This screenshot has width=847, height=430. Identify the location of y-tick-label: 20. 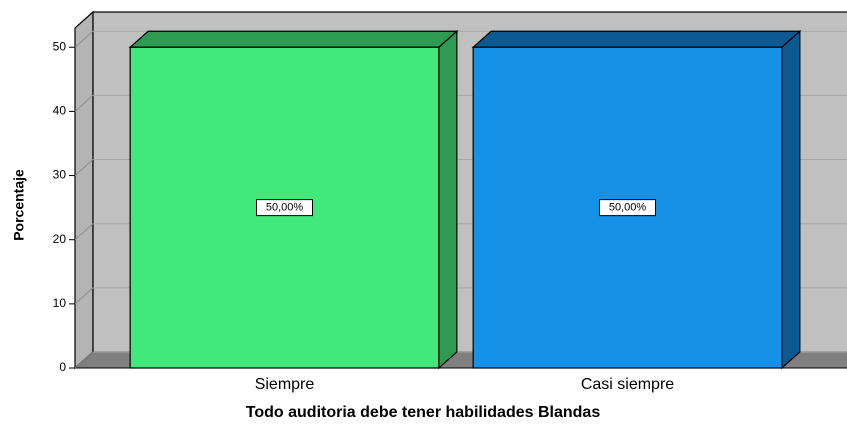
(60, 239).